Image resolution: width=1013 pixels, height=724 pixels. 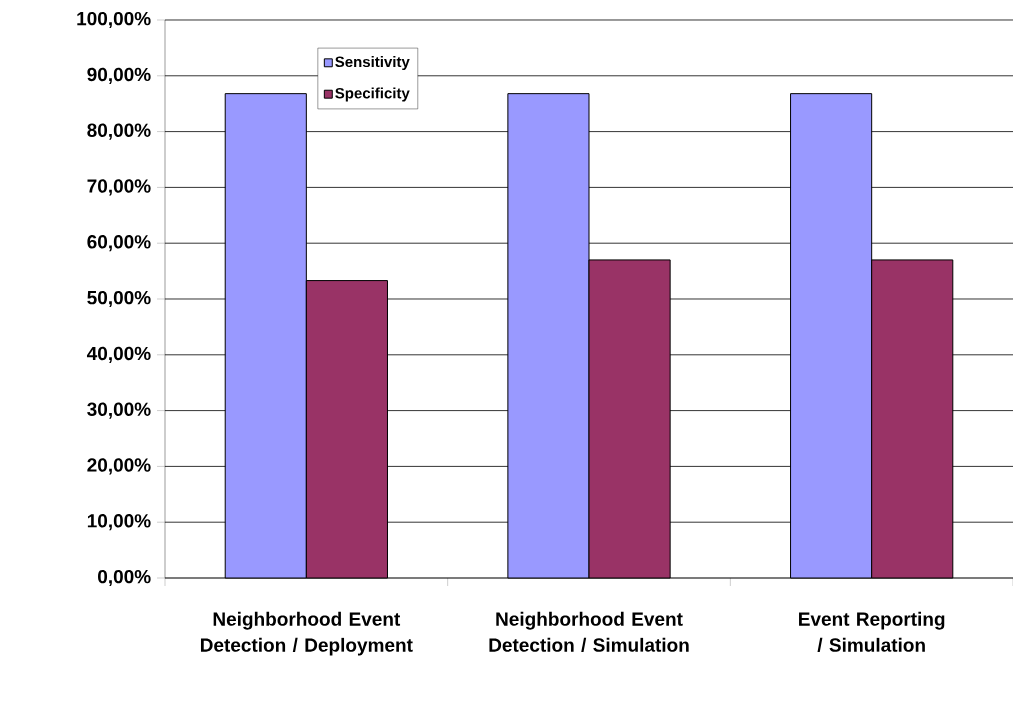 What do you see at coordinates (119, 299) in the screenshot?
I see `y-tick-label: 50,00%` at bounding box center [119, 299].